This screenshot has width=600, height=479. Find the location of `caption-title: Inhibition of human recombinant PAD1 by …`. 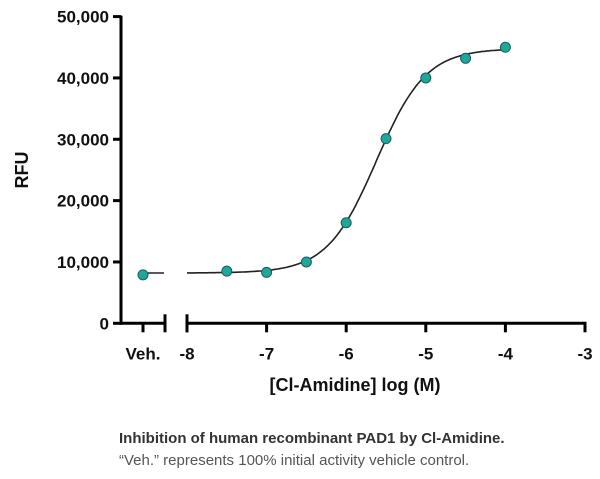

caption-title: Inhibition of human recombinant PAD1 by … is located at coordinates (312, 438).